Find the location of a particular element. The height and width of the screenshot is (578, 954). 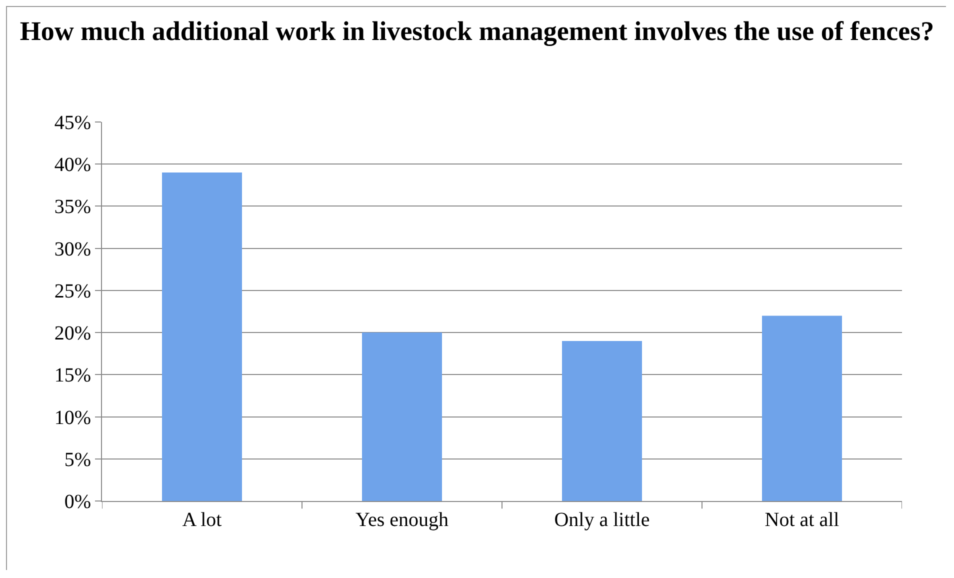

y-tick-label: 10% is located at coordinates (72, 417).